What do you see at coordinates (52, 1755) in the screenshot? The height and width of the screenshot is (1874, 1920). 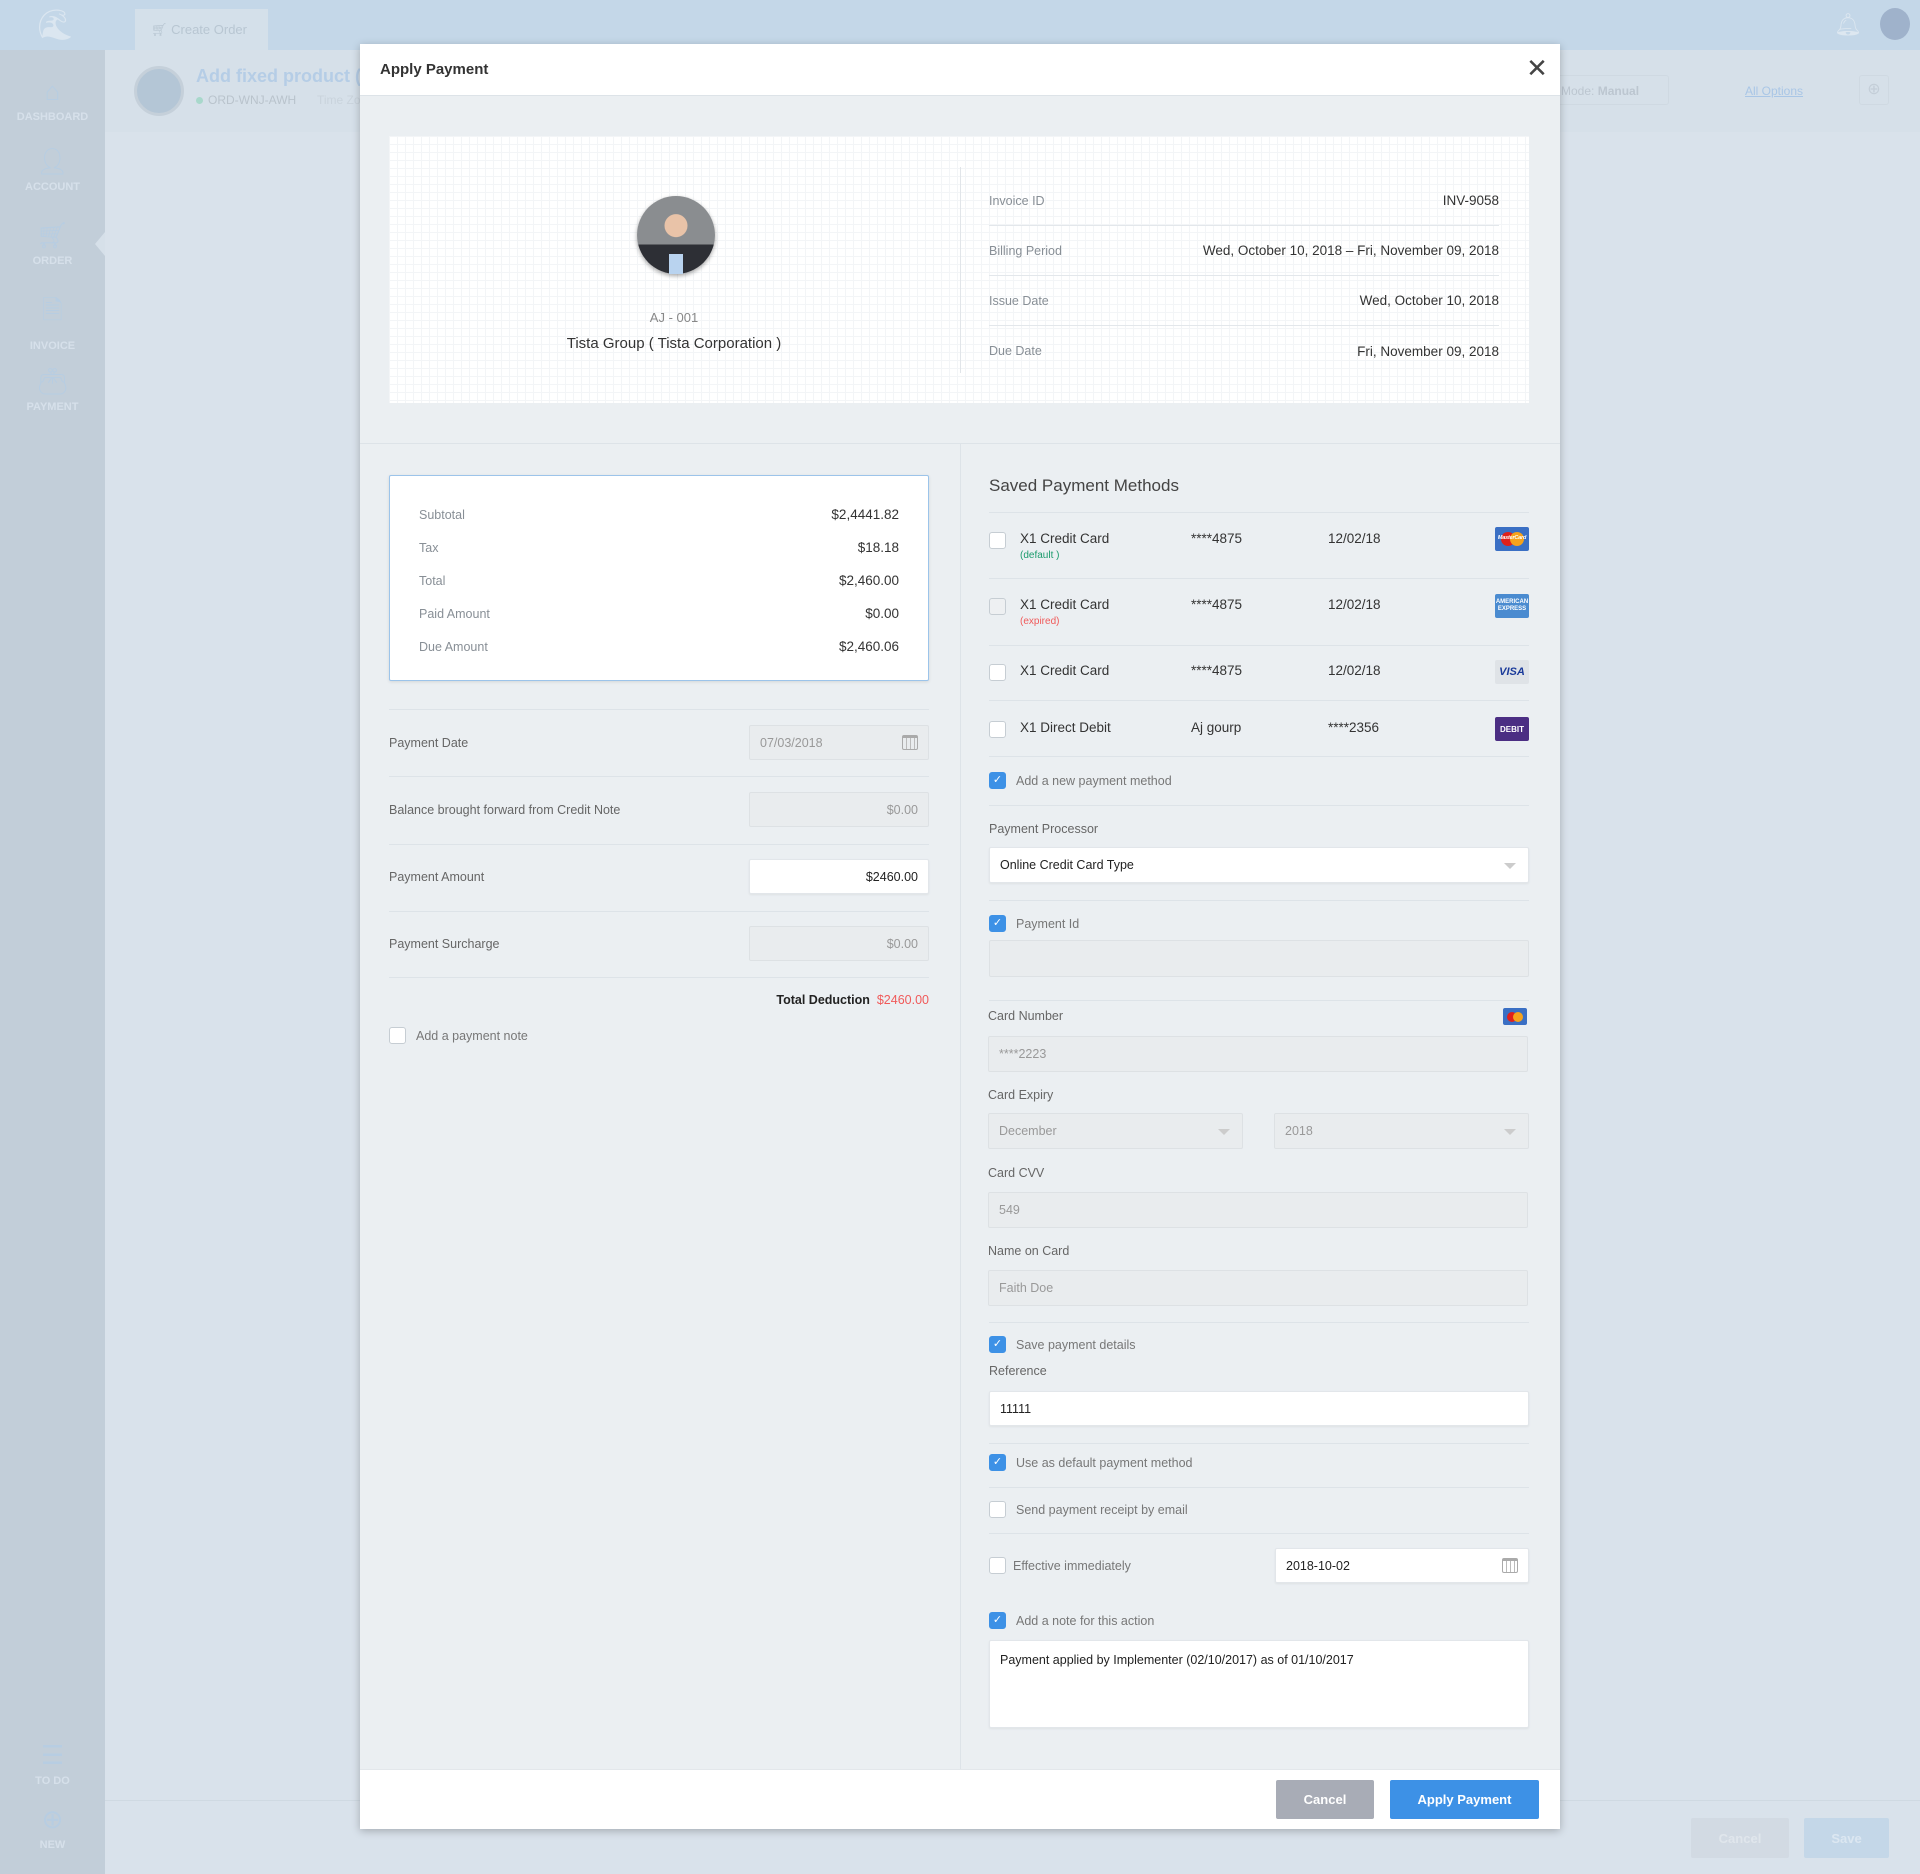 I see `list-icon: ☰` at bounding box center [52, 1755].